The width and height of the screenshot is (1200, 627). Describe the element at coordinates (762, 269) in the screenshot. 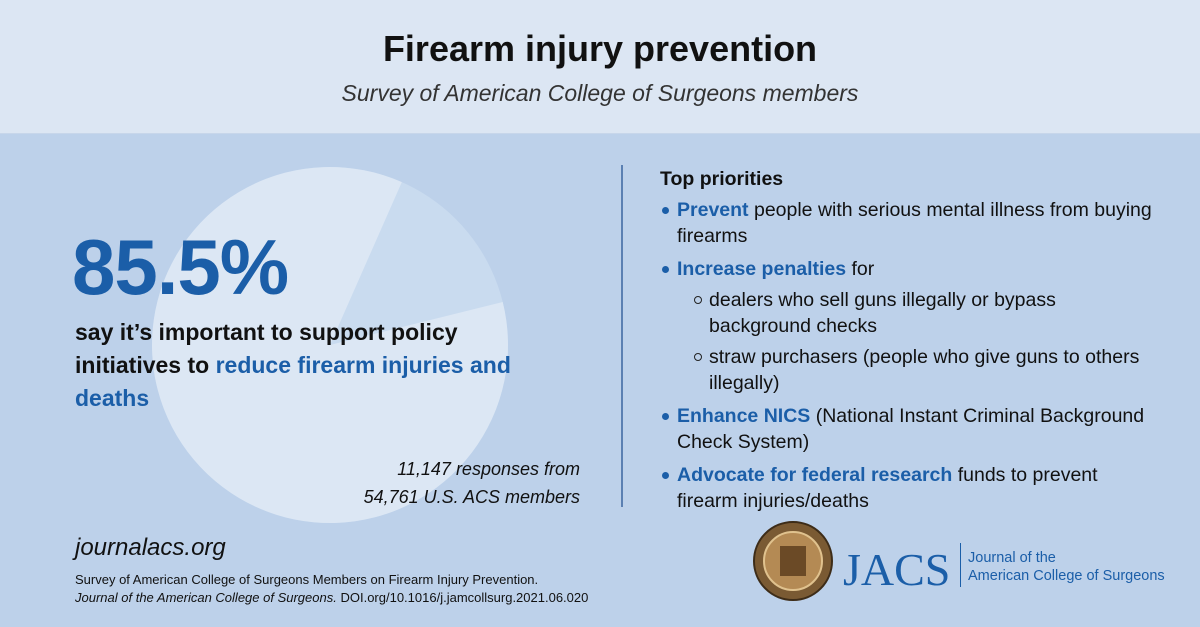

I see `priority-lead: Increase penalties` at that location.